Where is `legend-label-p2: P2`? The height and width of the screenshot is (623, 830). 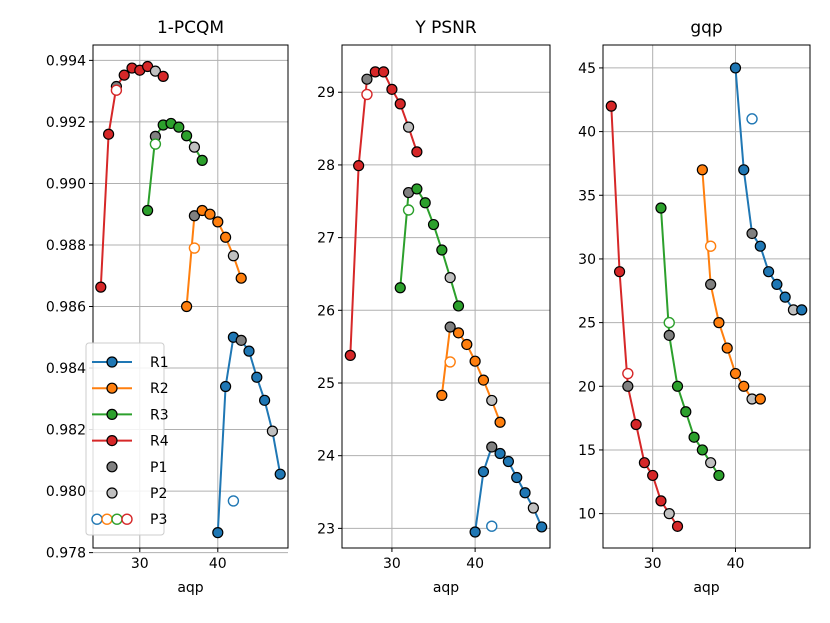
legend-label-p2: P2 is located at coordinates (158, 494).